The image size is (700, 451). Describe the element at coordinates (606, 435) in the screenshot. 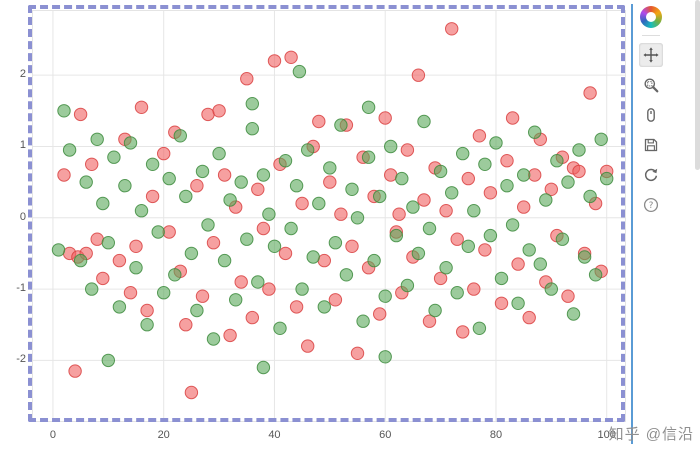

I see `x-tick-label: 100` at that location.